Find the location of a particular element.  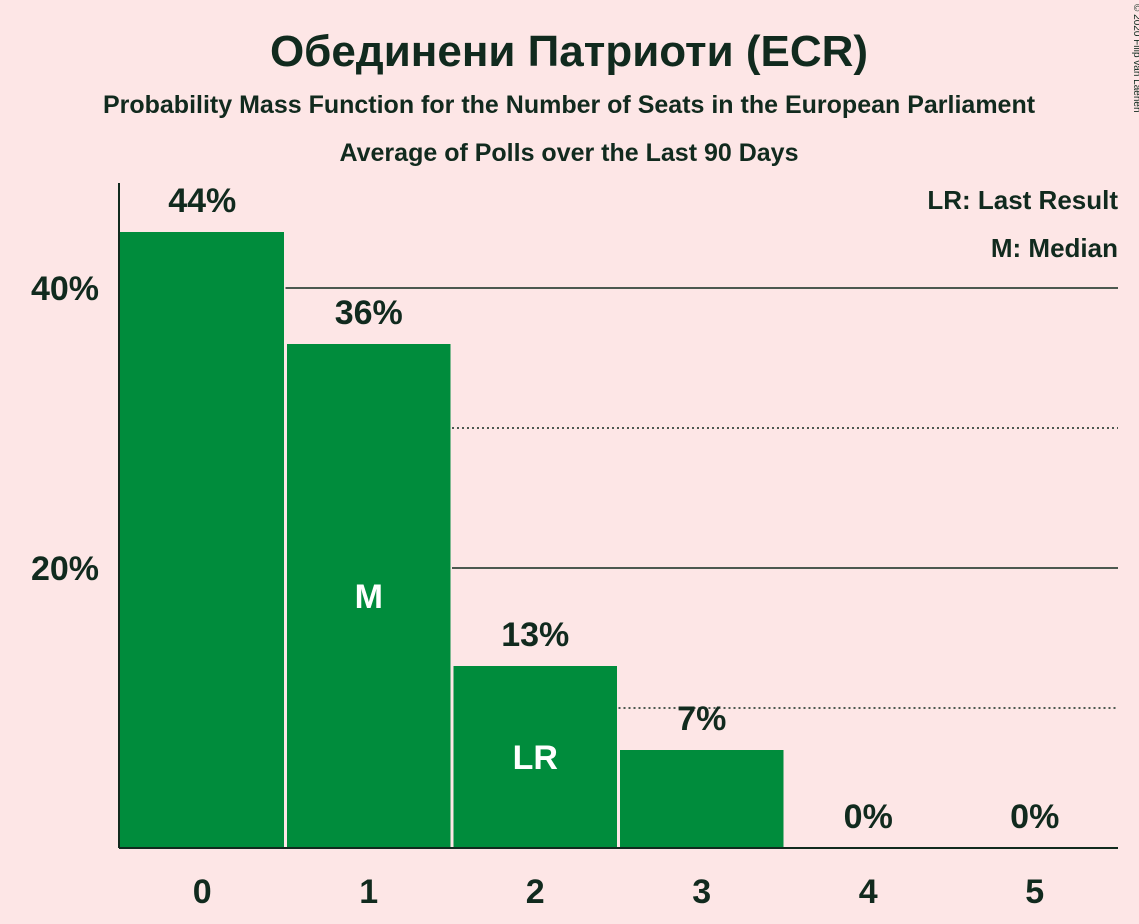

x-tick-label: 2 is located at coordinates (535, 892).